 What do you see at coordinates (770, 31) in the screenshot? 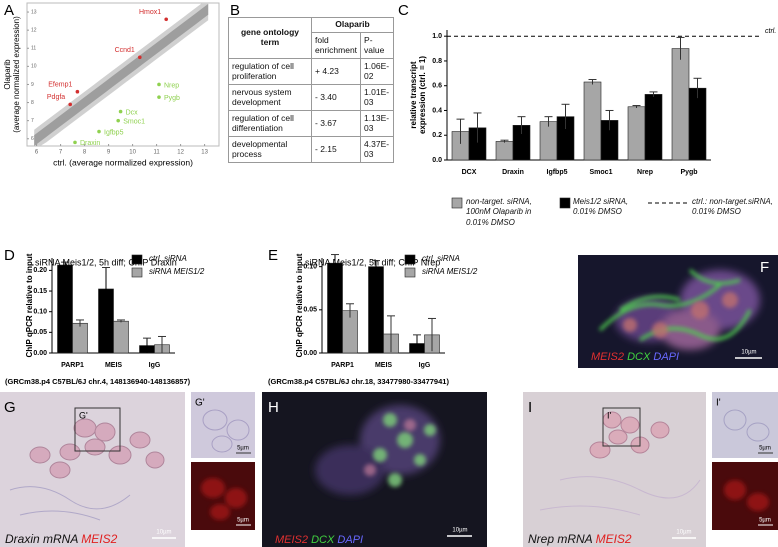
I see `reference-label: ctrl.` at bounding box center [770, 31].